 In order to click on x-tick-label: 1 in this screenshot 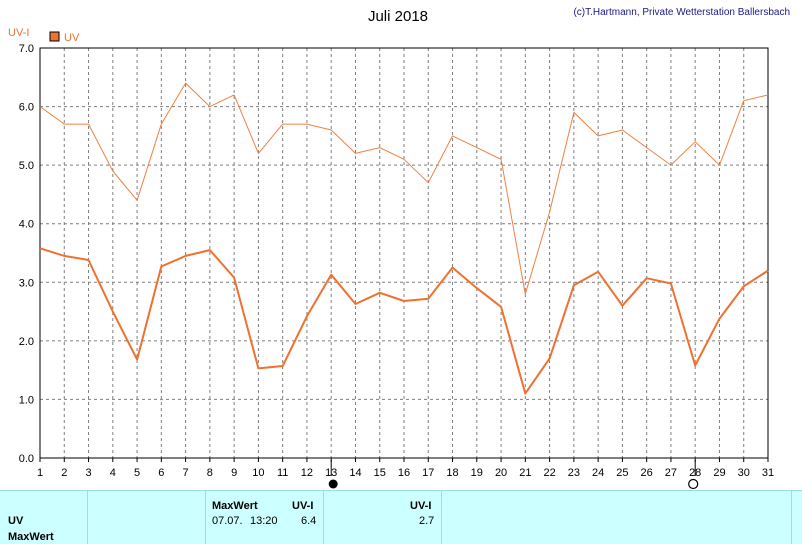, I will do `click(40, 473)`.